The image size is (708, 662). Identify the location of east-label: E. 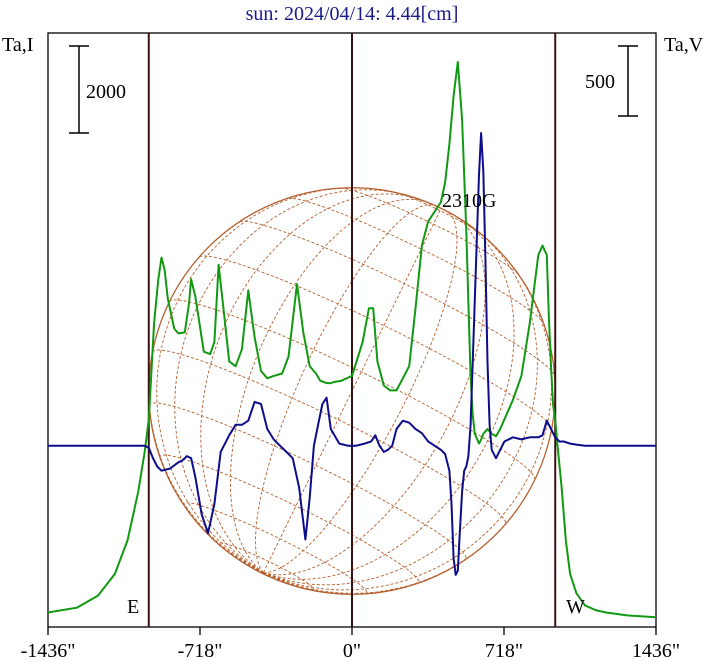
(133, 607).